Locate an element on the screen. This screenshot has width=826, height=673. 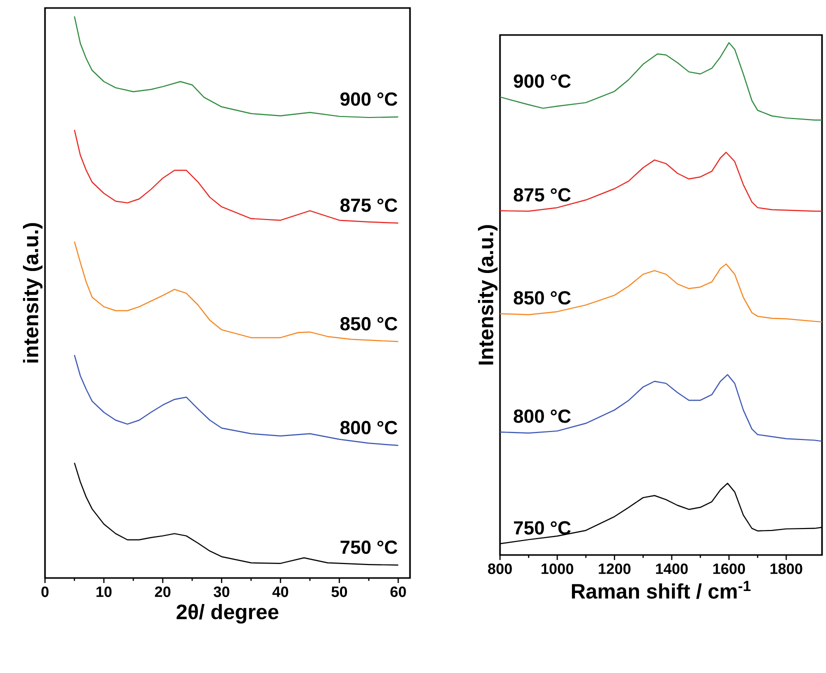
x-tick-label: 1400 is located at coordinates (672, 568).